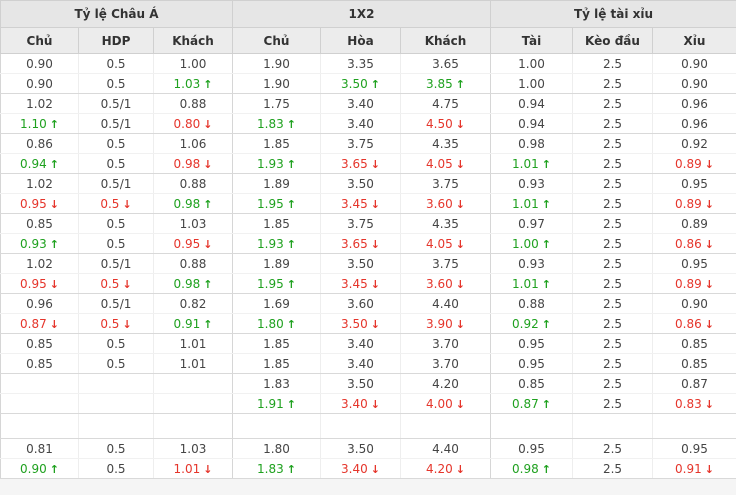 The height and width of the screenshot is (495, 736). What do you see at coordinates (193, 223) in the screenshot?
I see `odds-cell: 1.03` at bounding box center [193, 223].